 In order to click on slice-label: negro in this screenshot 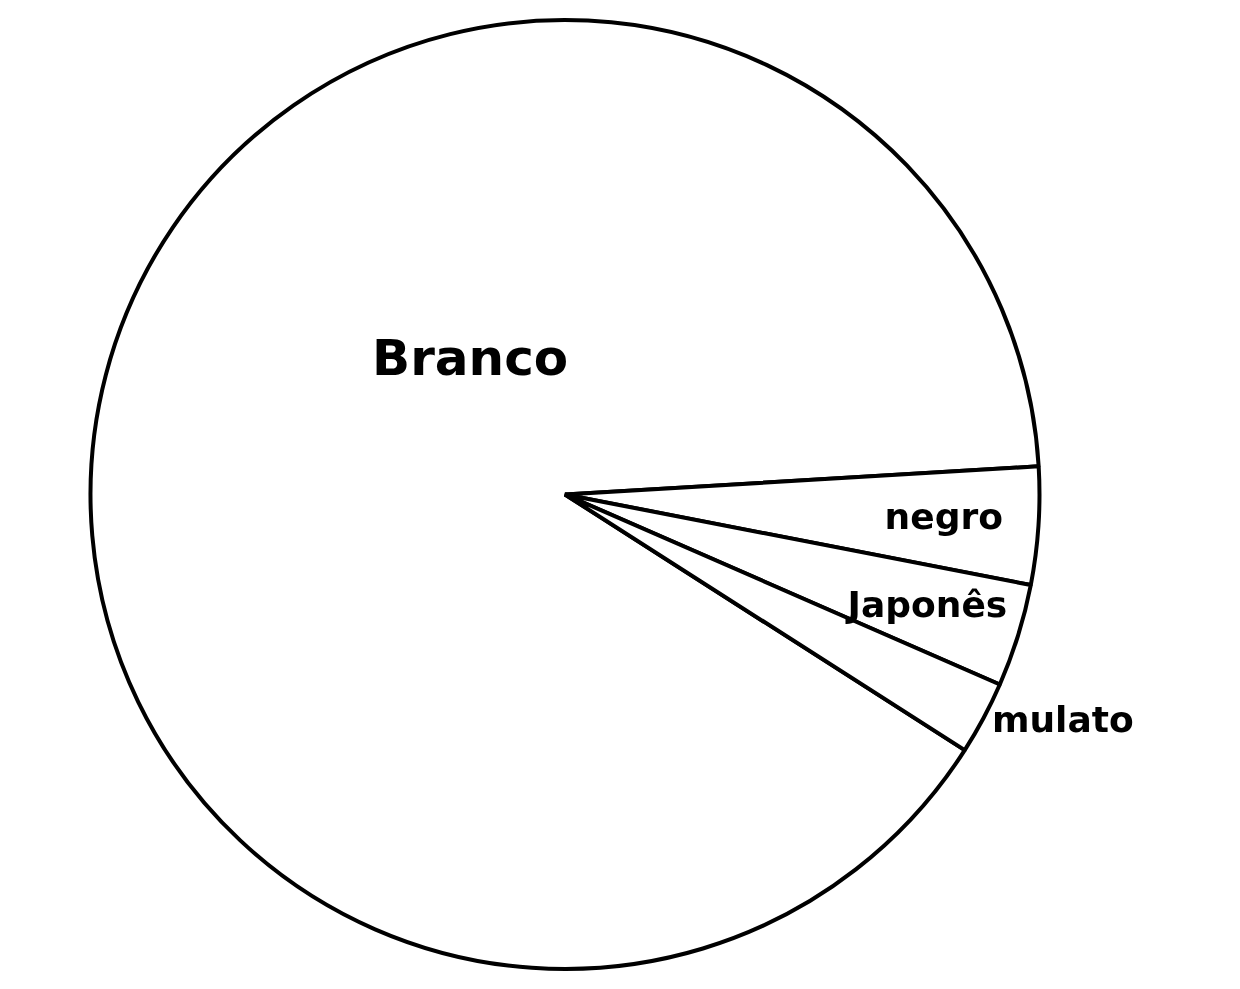, I will do `click(943, 517)`.